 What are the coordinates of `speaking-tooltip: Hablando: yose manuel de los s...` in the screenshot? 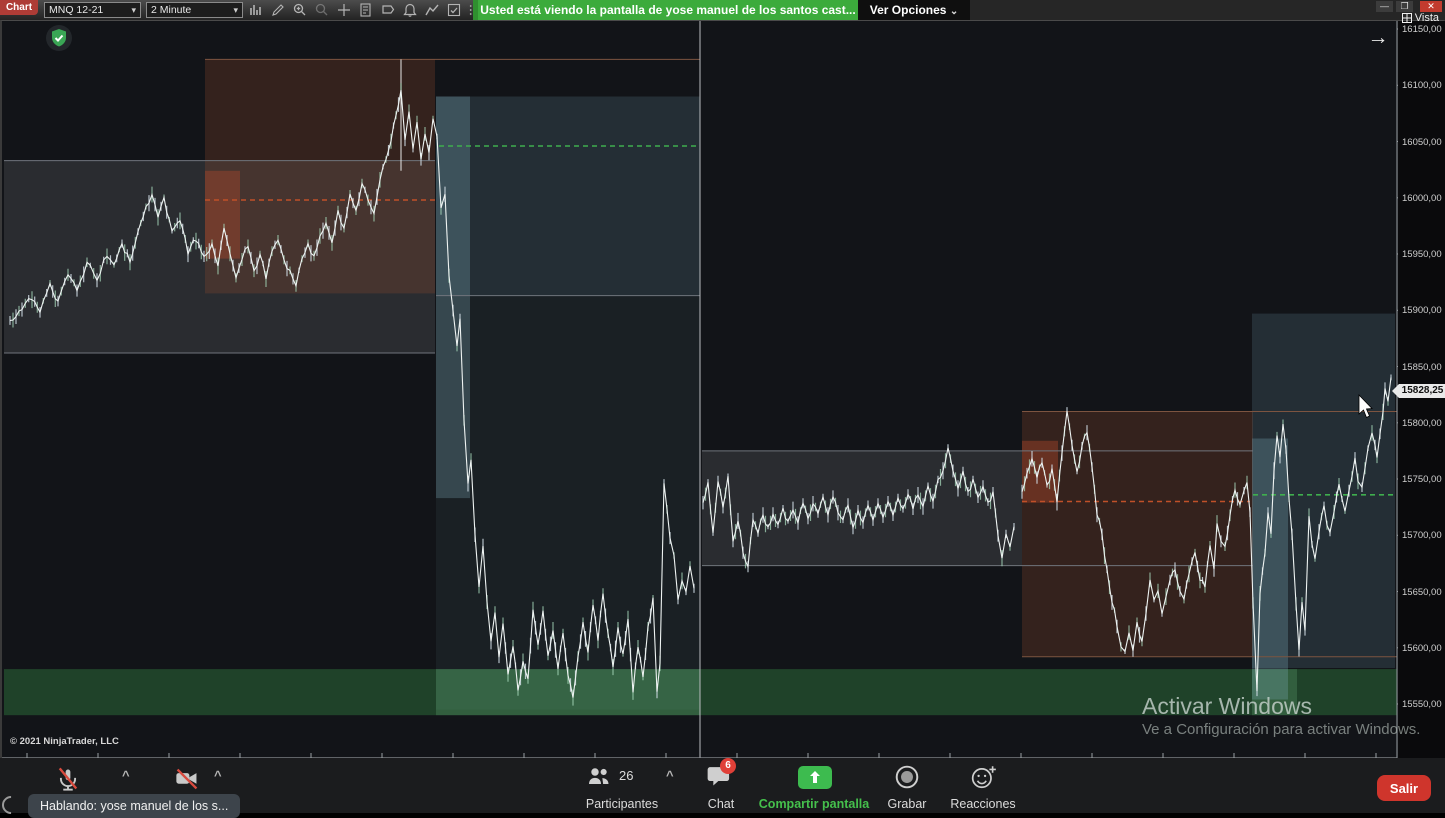 It's located at (134, 806).